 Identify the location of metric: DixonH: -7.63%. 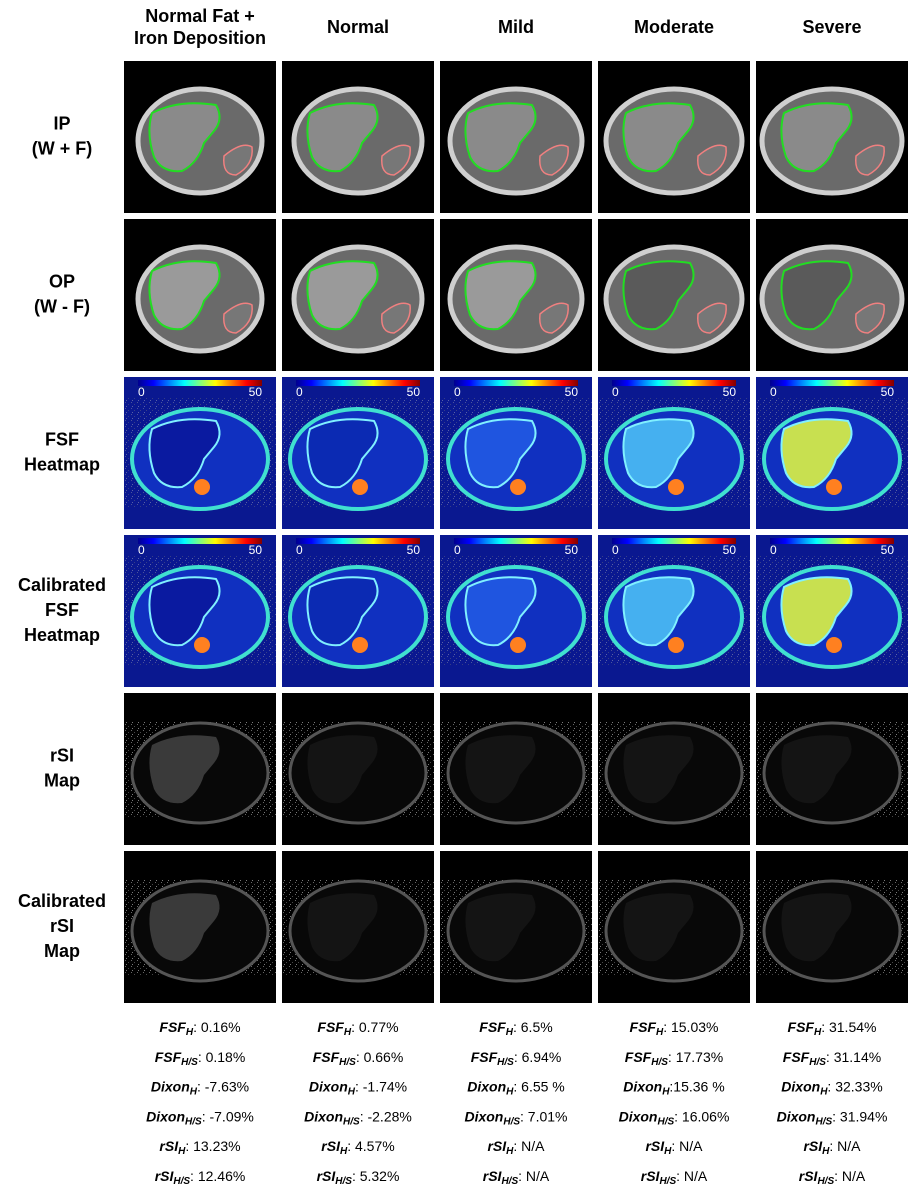
(200, 1087).